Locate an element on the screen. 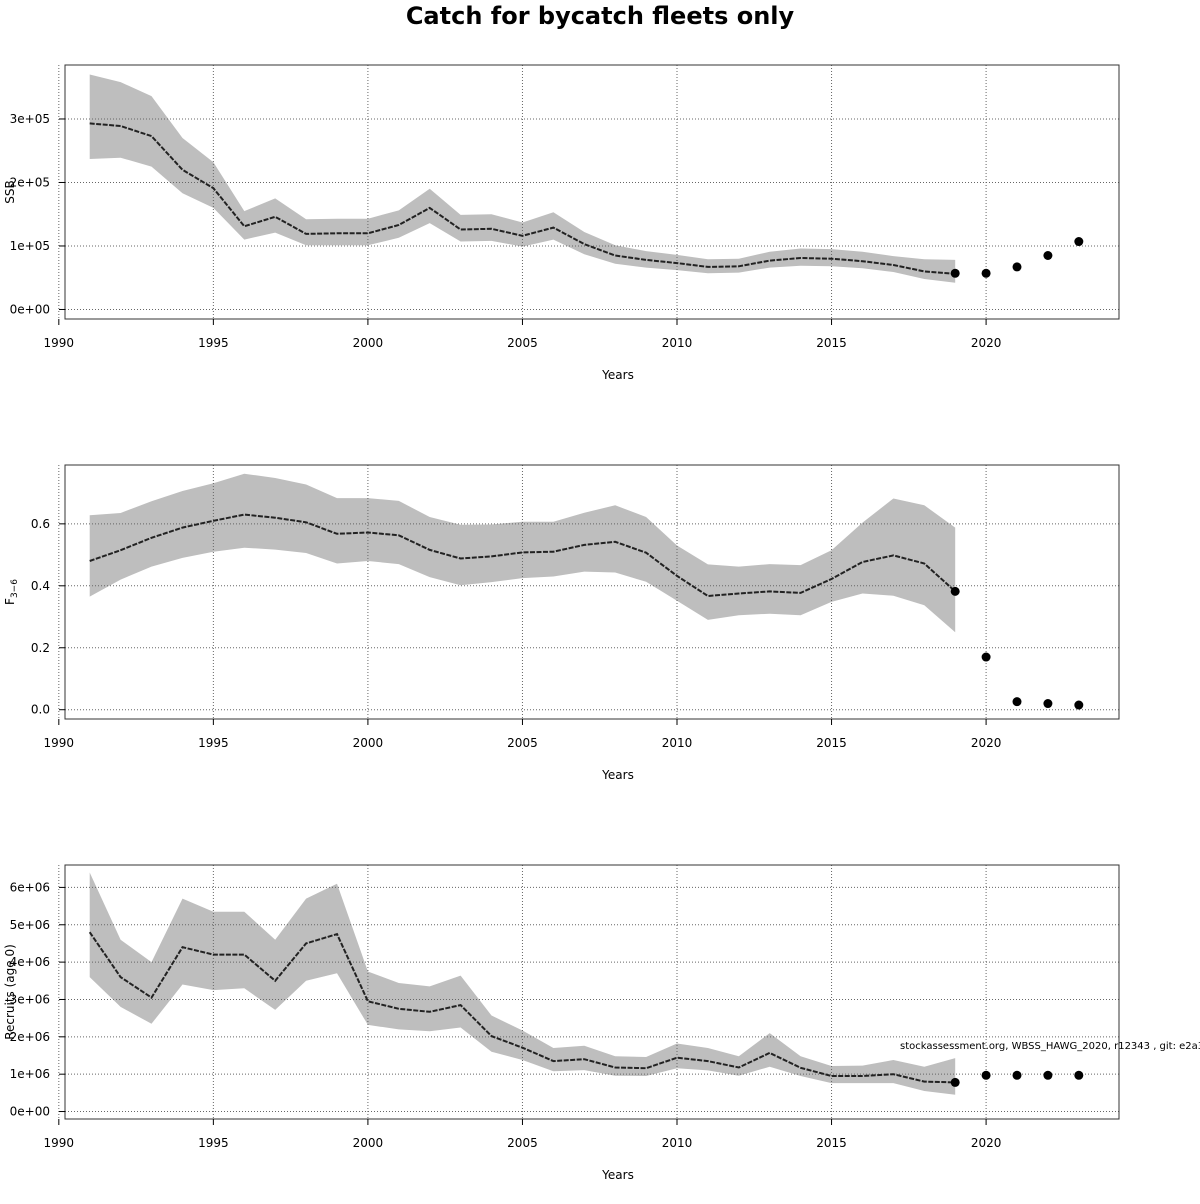 Image resolution: width=1200 pixels, height=1204 pixels. fbar-x-tick-label: 2015 is located at coordinates (831, 743).